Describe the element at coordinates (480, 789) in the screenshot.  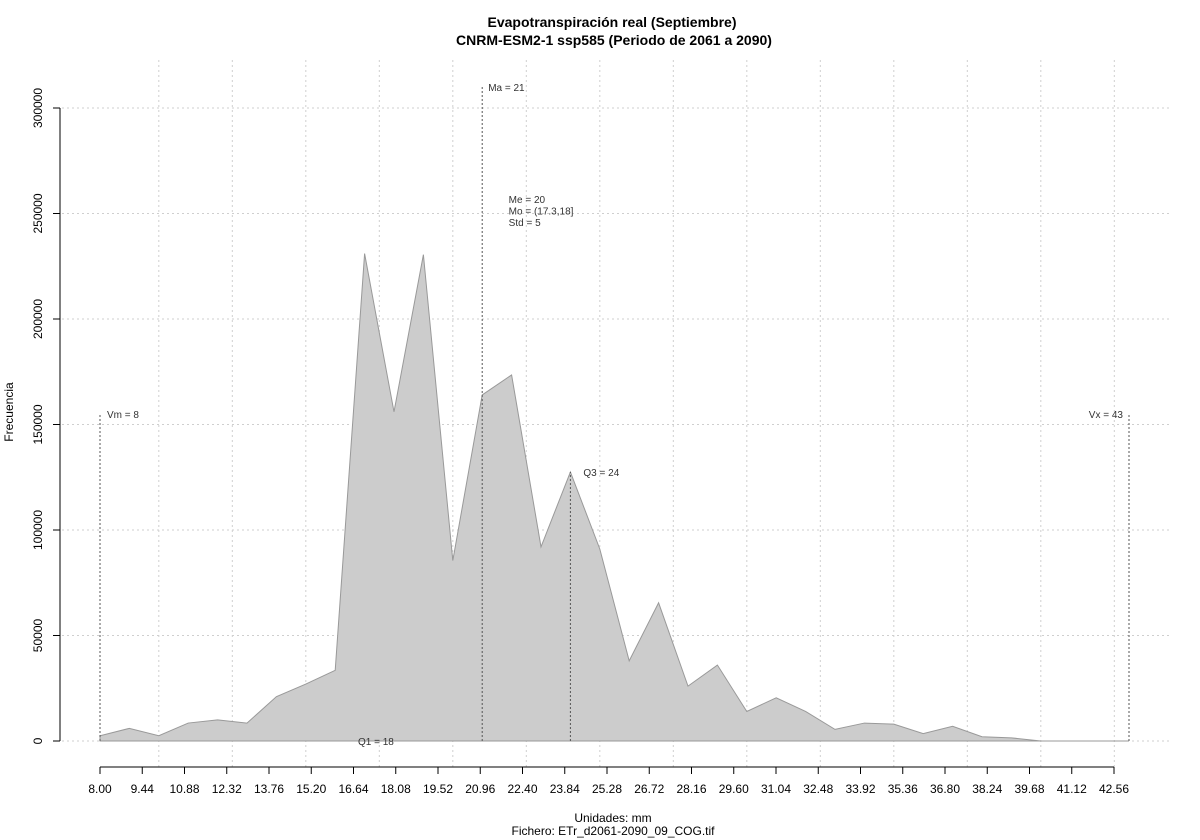
I see `x-tick-label: 20.96` at that location.